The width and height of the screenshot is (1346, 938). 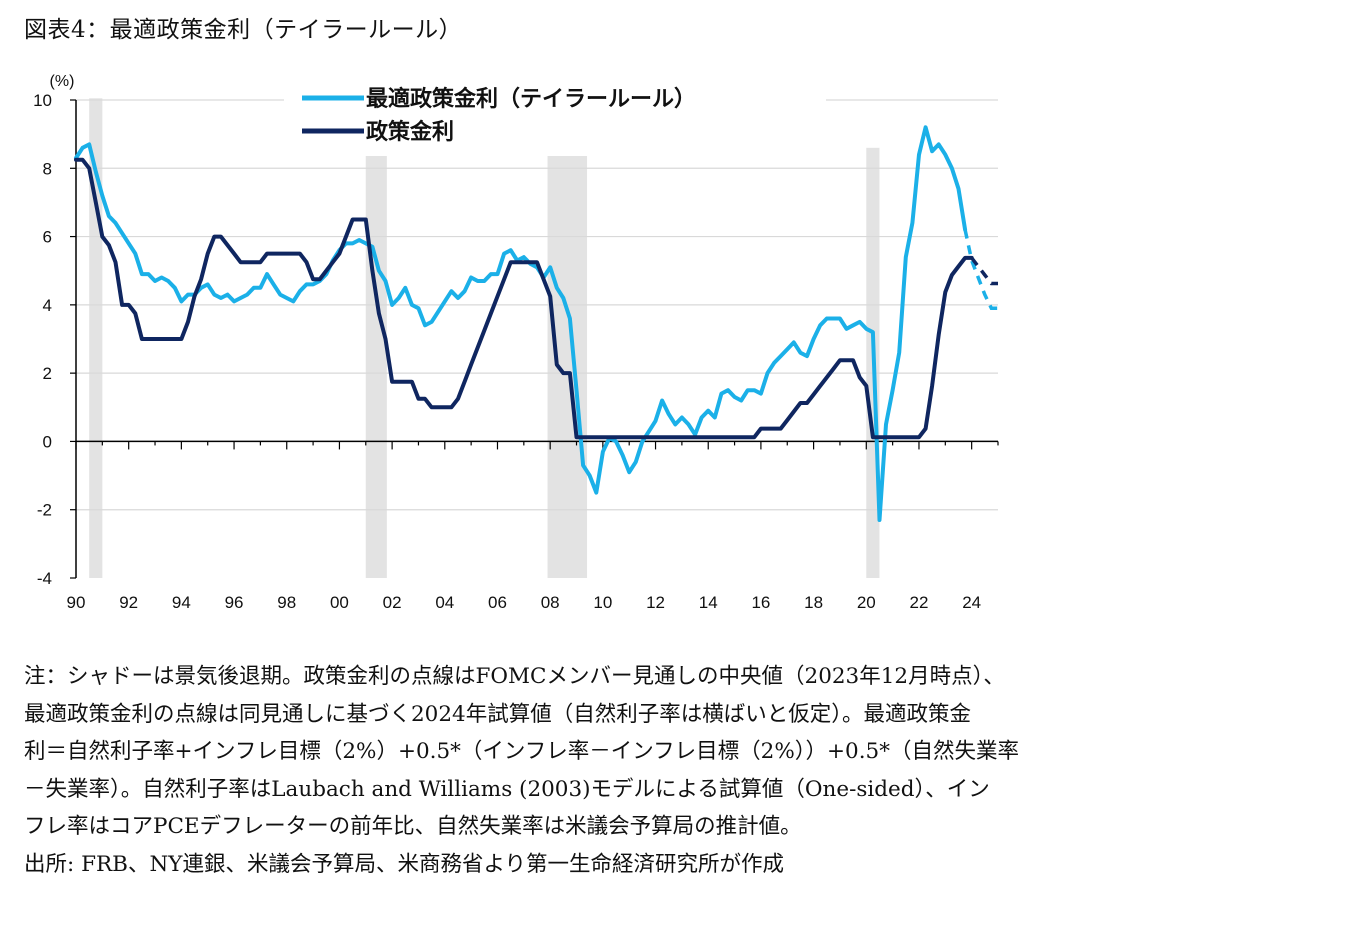 I want to click on y-tick-label: 2, so click(x=47, y=373).